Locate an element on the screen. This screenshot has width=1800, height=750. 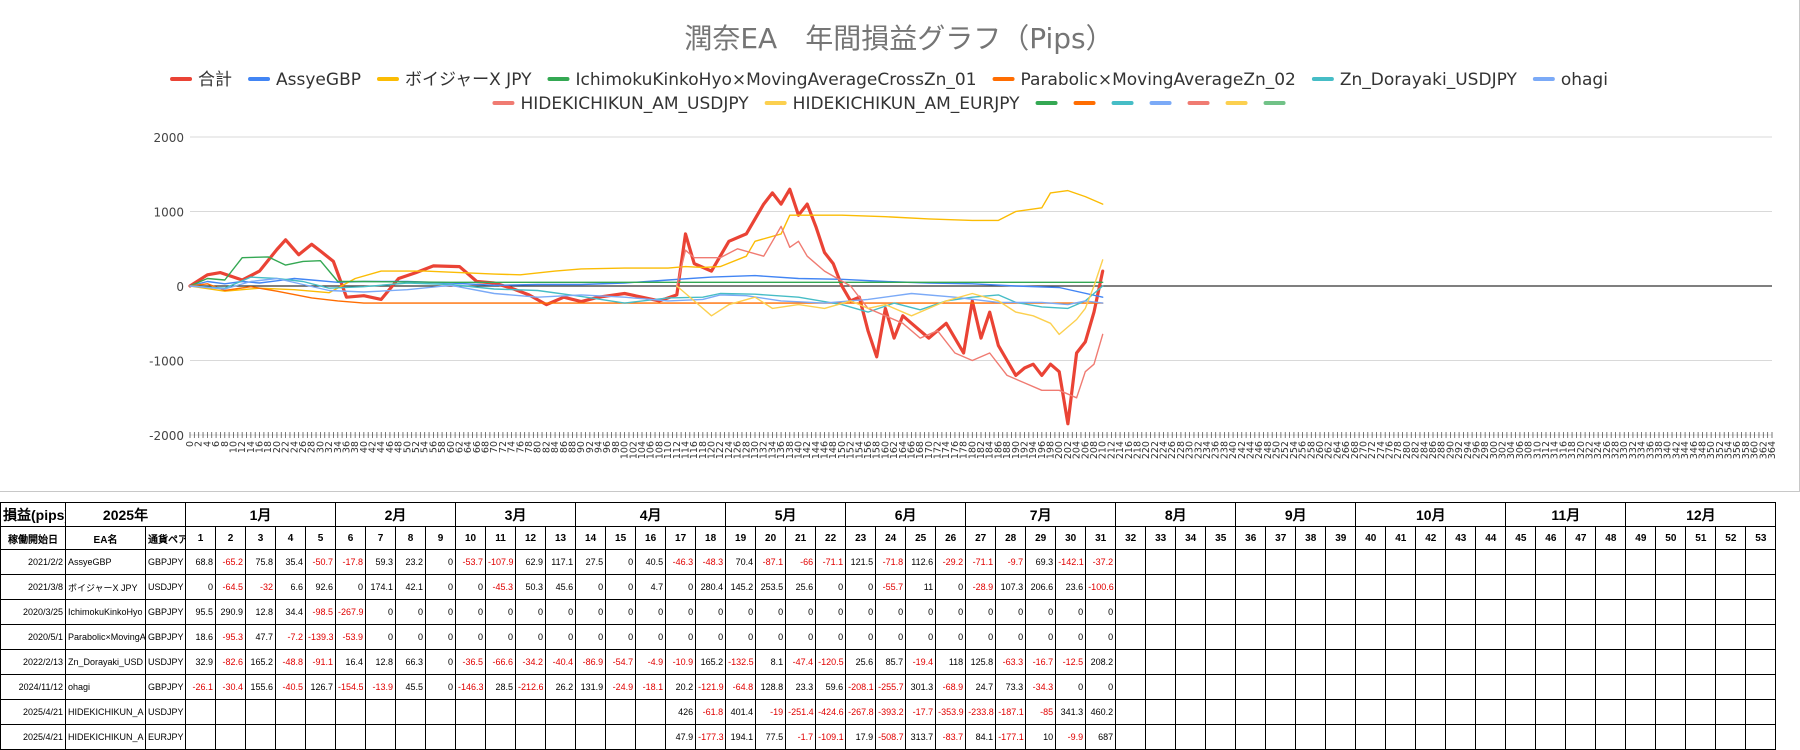
pips-cell: -24.9 is located at coordinates (621, 687).